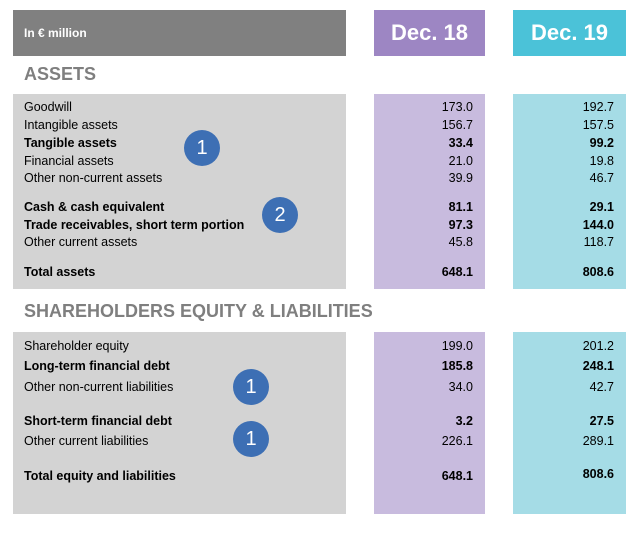  What do you see at coordinates (48, 107) in the screenshot?
I see `asset-row-label: Goodwill` at bounding box center [48, 107].